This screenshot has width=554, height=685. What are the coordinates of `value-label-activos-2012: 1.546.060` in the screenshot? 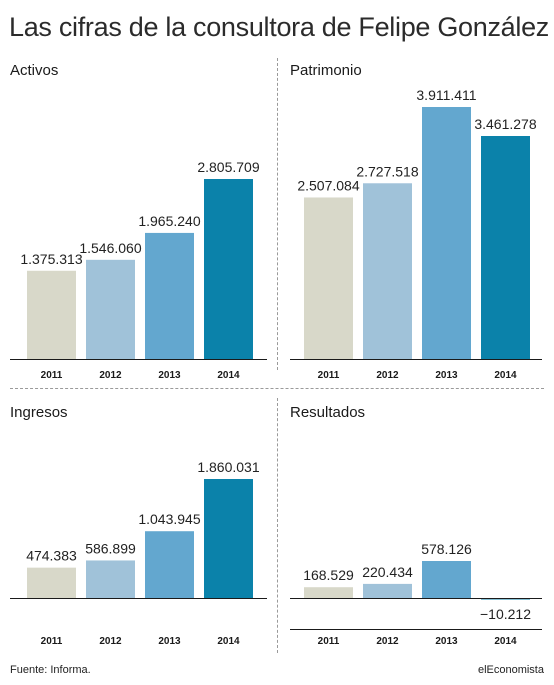 It's located at (110, 248).